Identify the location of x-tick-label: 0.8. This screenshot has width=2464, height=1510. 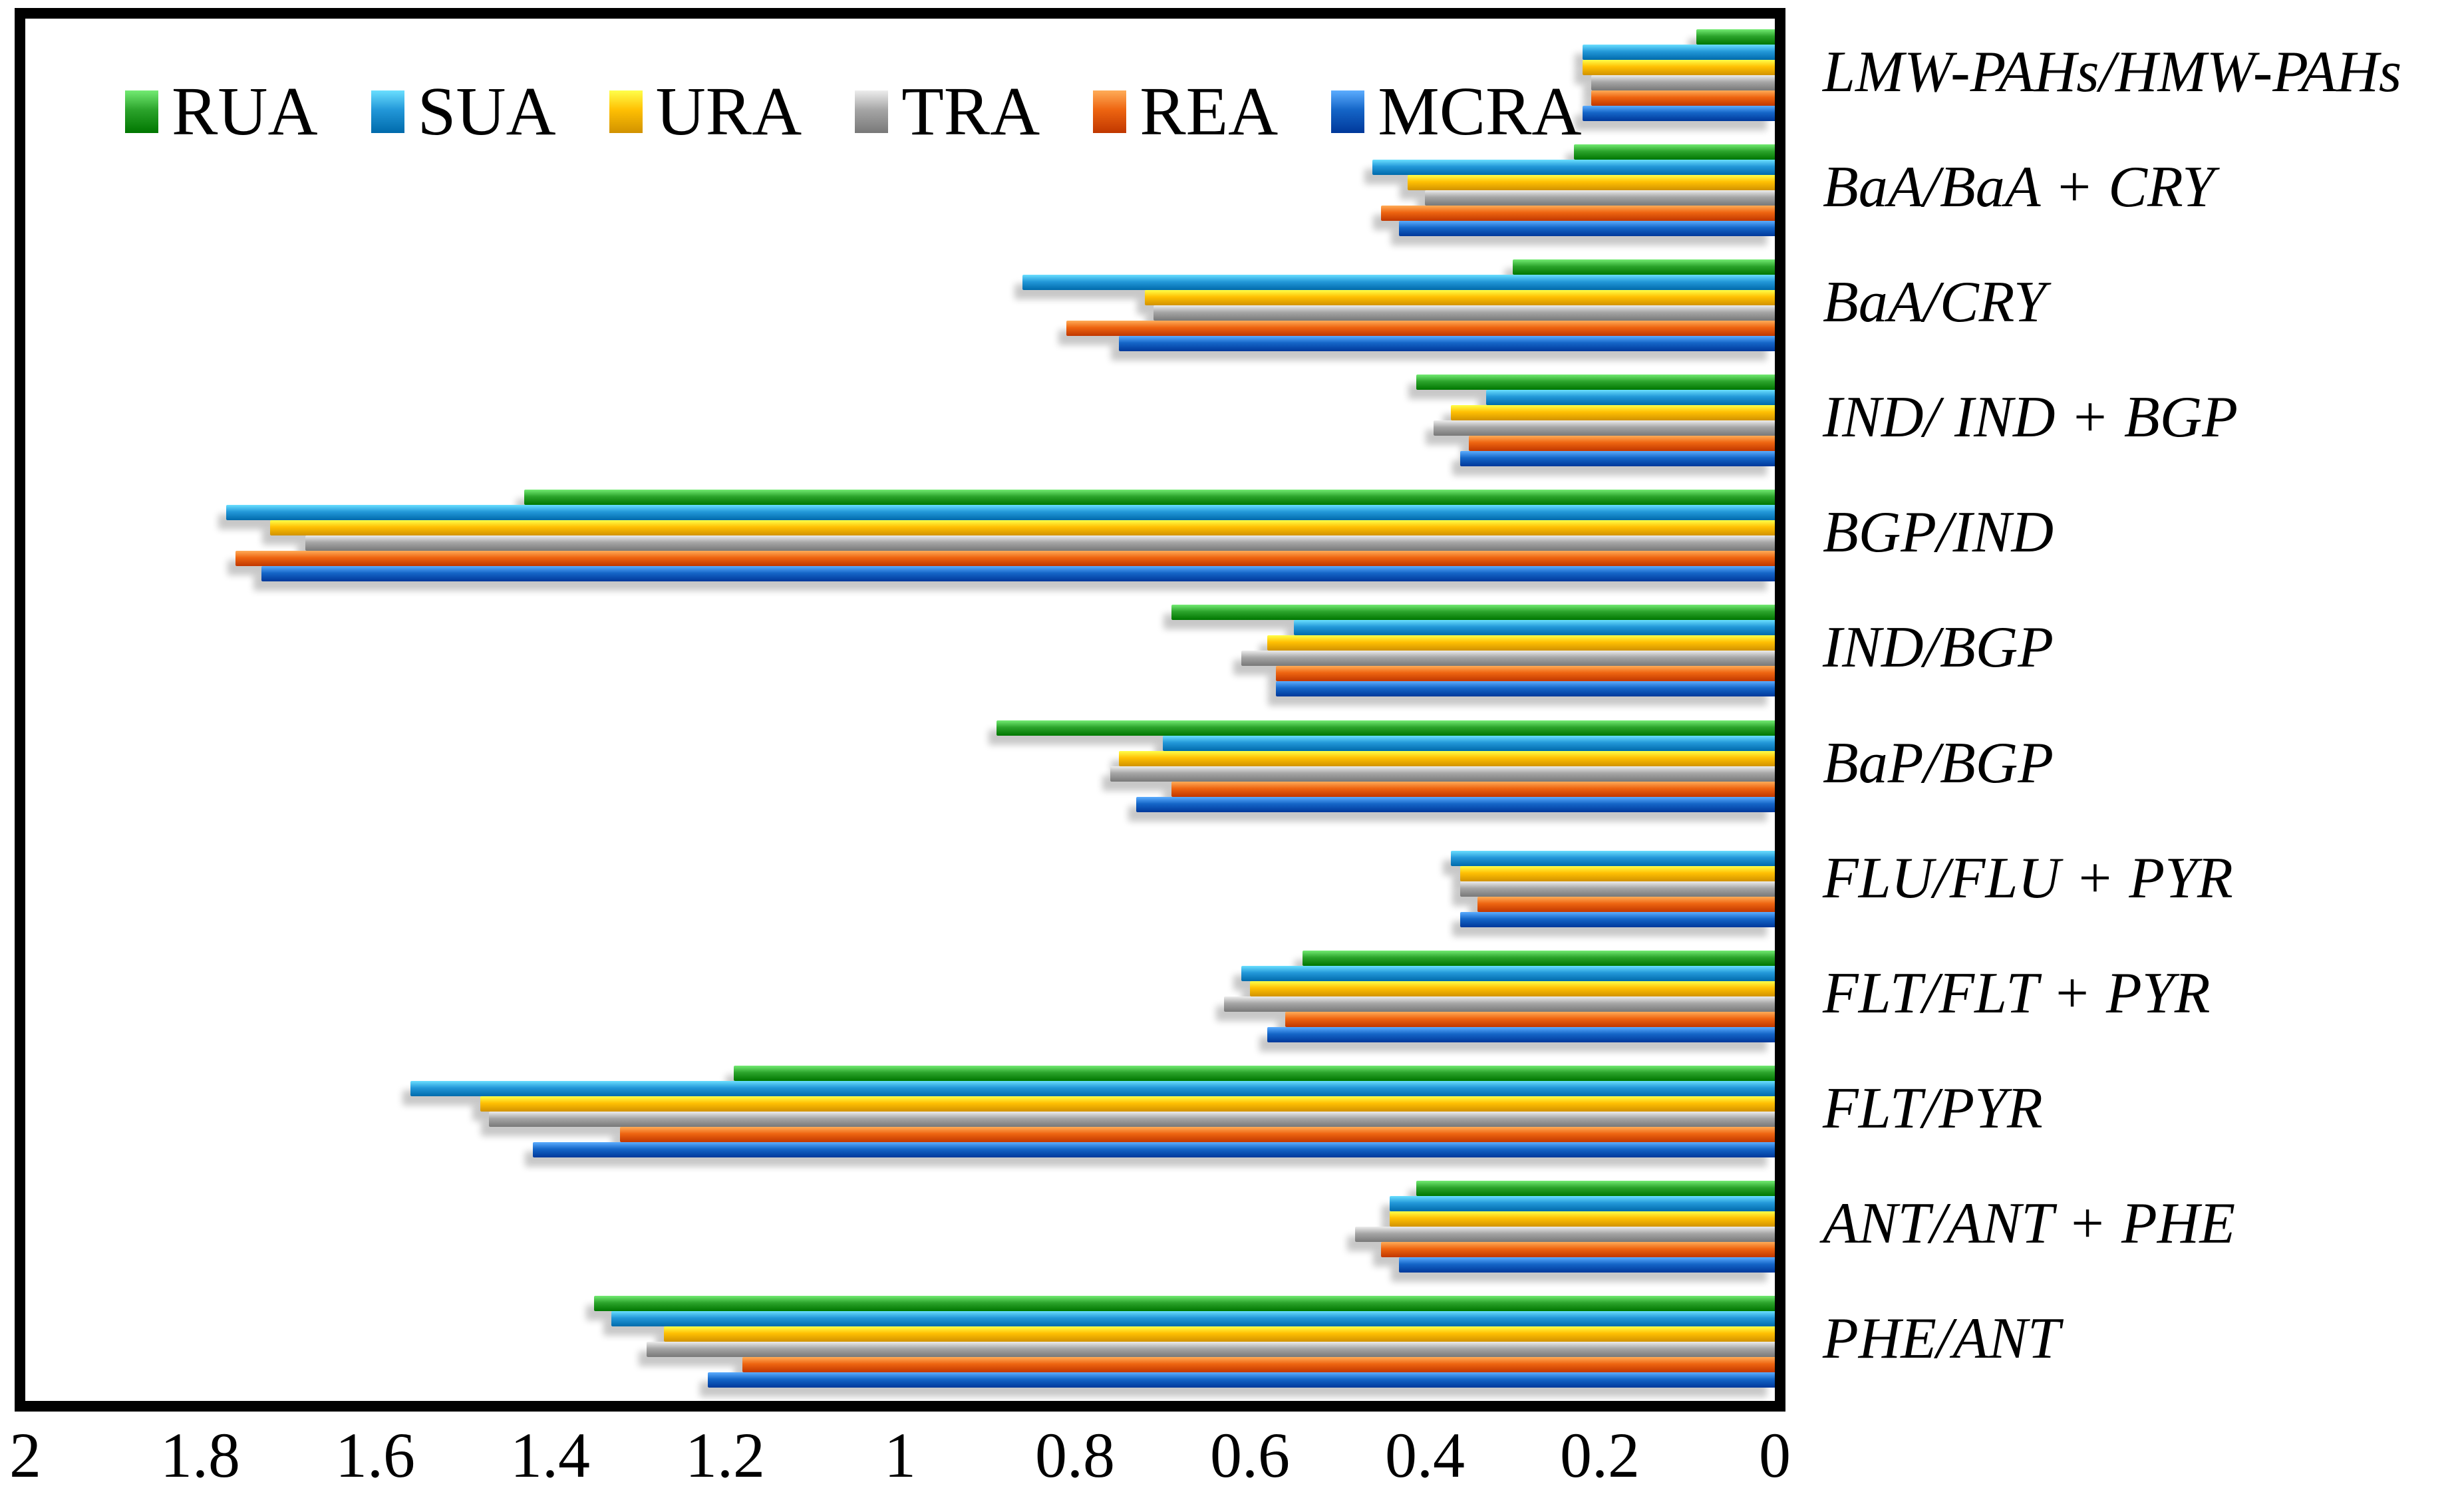
(1075, 1455).